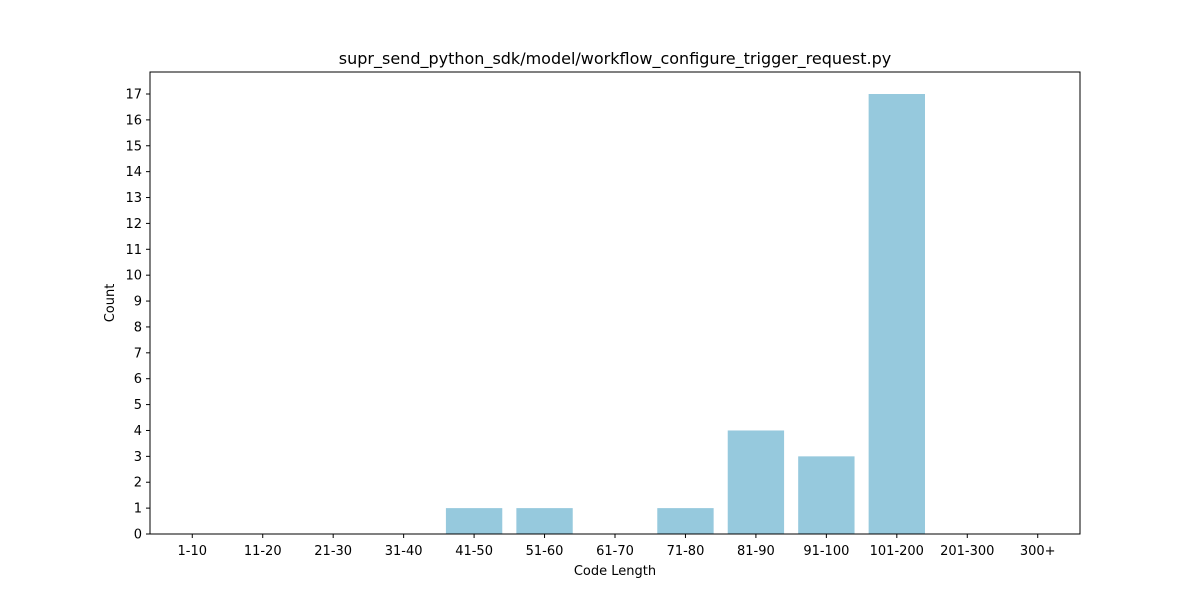 The image size is (1200, 604). Describe the element at coordinates (615, 571) in the screenshot. I see `x-axis-label: Code Length` at that location.